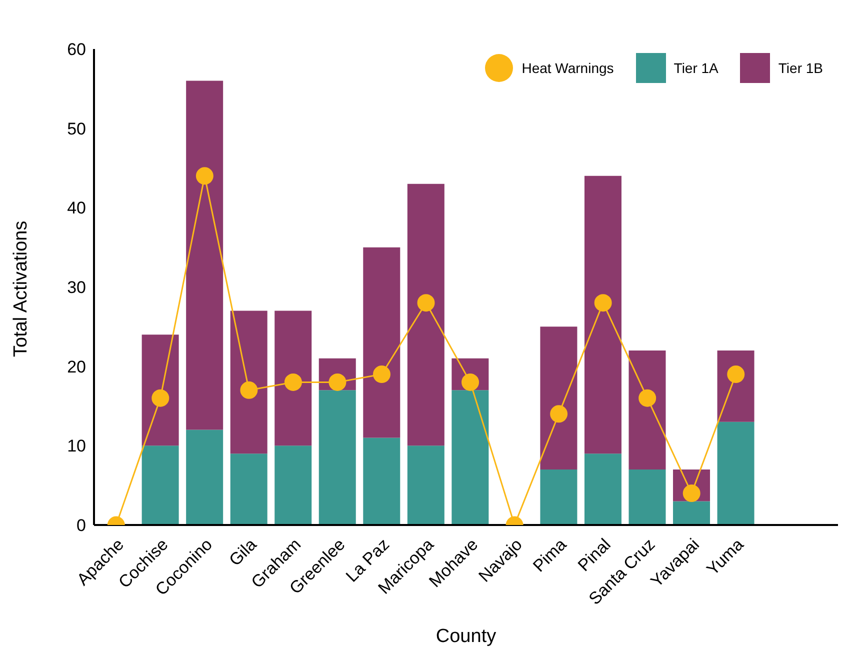 This screenshot has width=846, height=658. What do you see at coordinates (800, 68) in the screenshot?
I see `legend-label: Tier 1B` at bounding box center [800, 68].